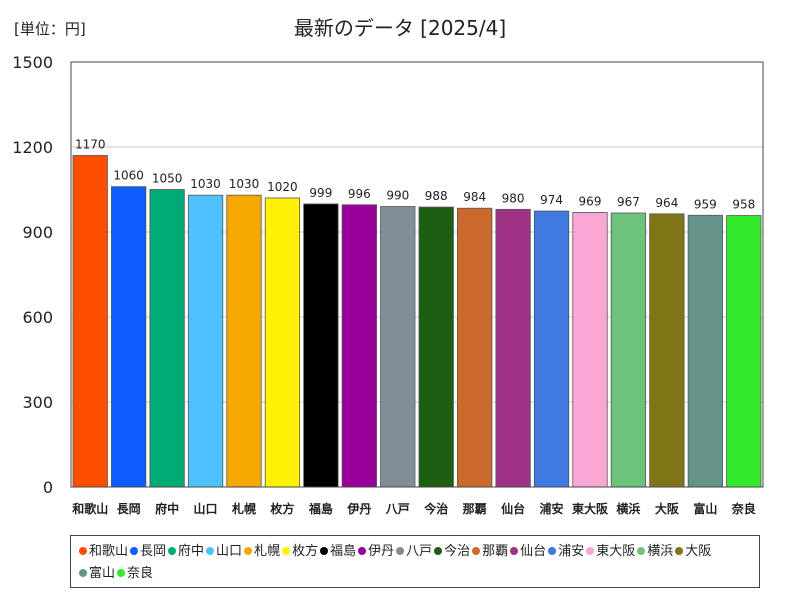  What do you see at coordinates (590, 508) in the screenshot?
I see `x-tick-label: 東大阪` at bounding box center [590, 508].